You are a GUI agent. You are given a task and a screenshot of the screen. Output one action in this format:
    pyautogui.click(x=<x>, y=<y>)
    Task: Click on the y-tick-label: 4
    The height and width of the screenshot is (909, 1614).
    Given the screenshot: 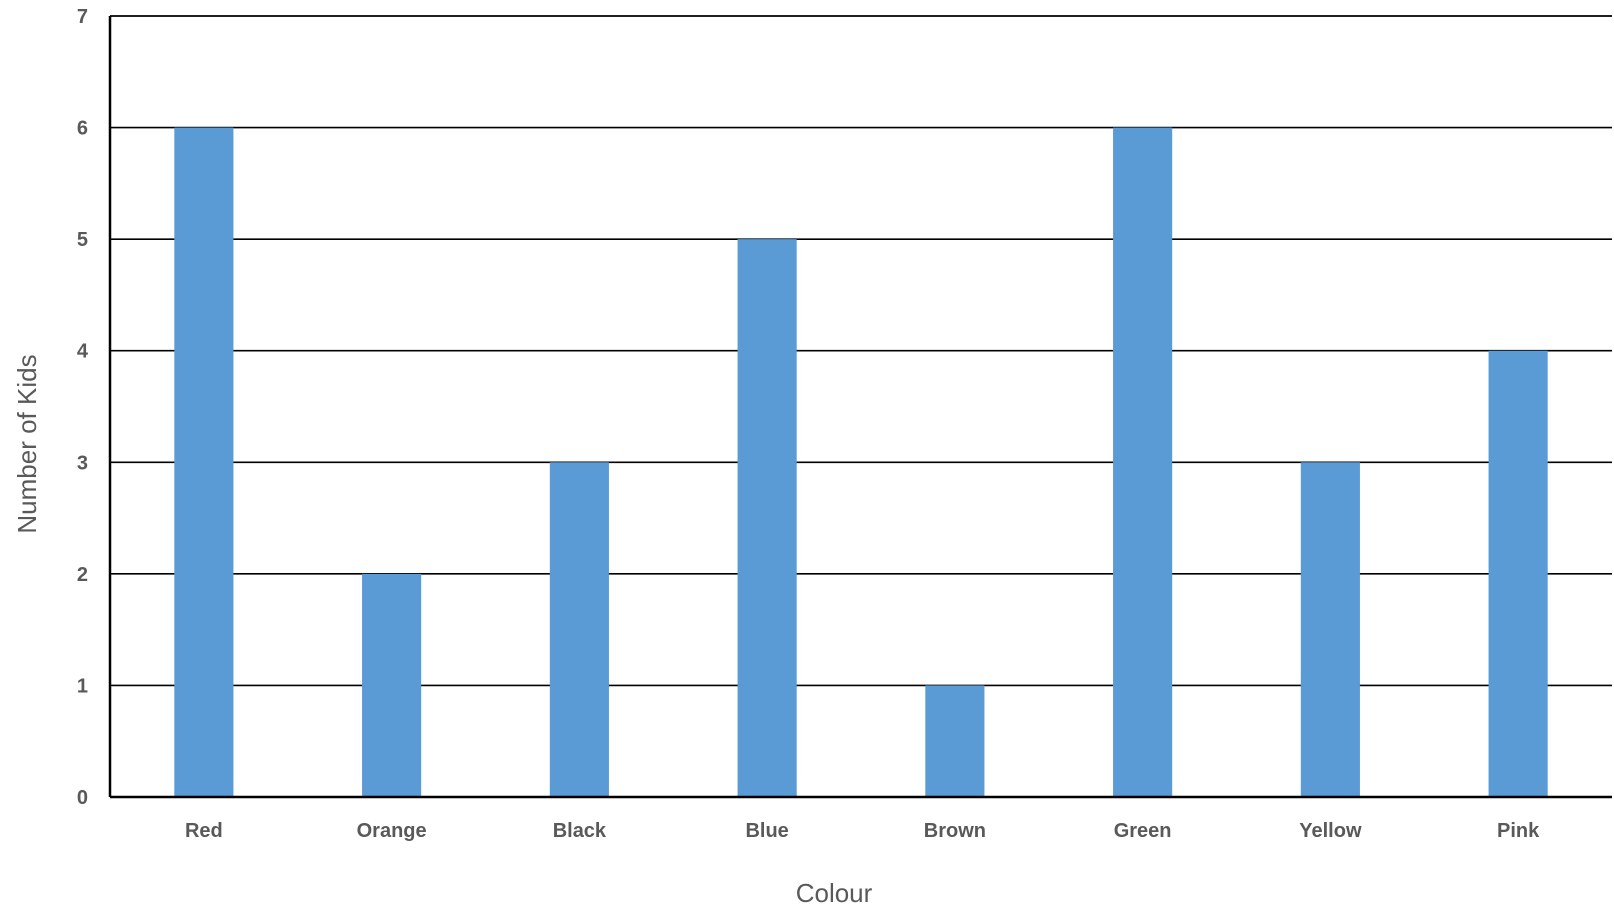 What is the action you would take?
    pyautogui.click(x=83, y=352)
    